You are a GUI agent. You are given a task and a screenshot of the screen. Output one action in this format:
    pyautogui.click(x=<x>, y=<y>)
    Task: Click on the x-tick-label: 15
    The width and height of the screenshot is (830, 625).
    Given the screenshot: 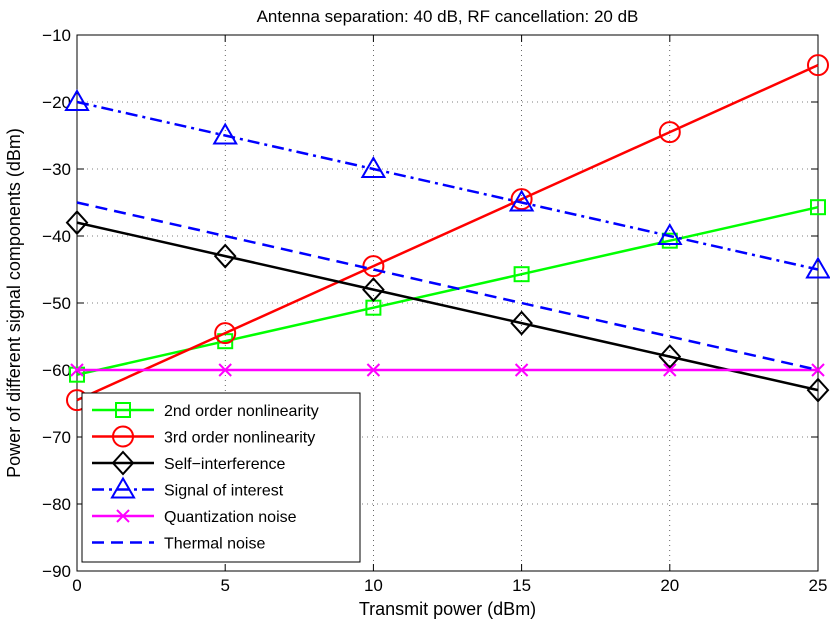 What is the action you would take?
    pyautogui.click(x=521, y=585)
    